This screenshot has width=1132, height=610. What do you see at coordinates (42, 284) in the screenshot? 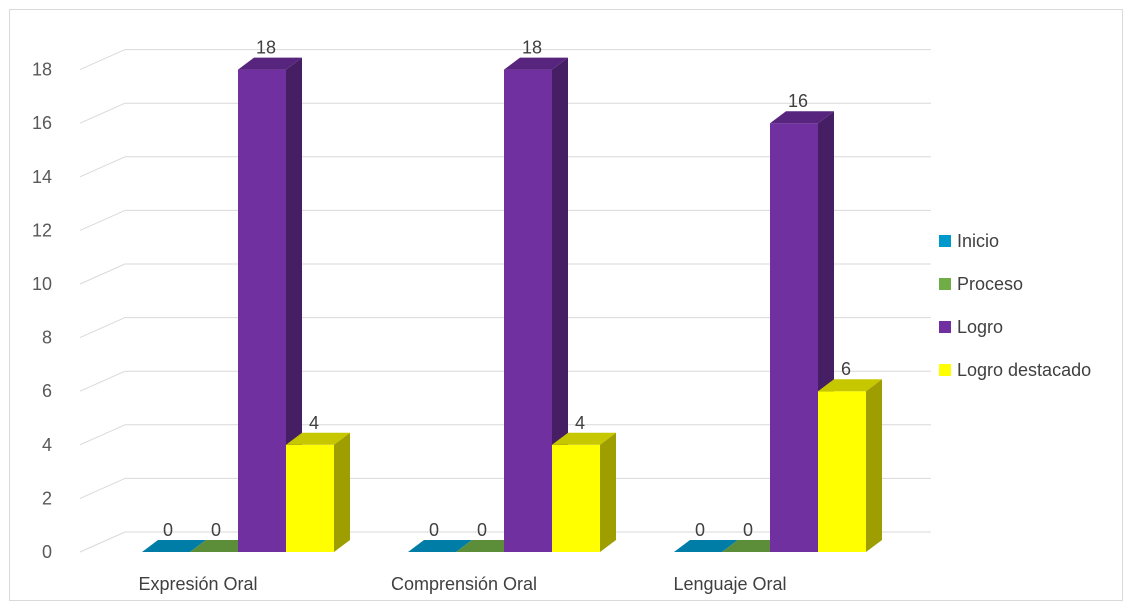
I see `y-tick-label: 10` at bounding box center [42, 284].